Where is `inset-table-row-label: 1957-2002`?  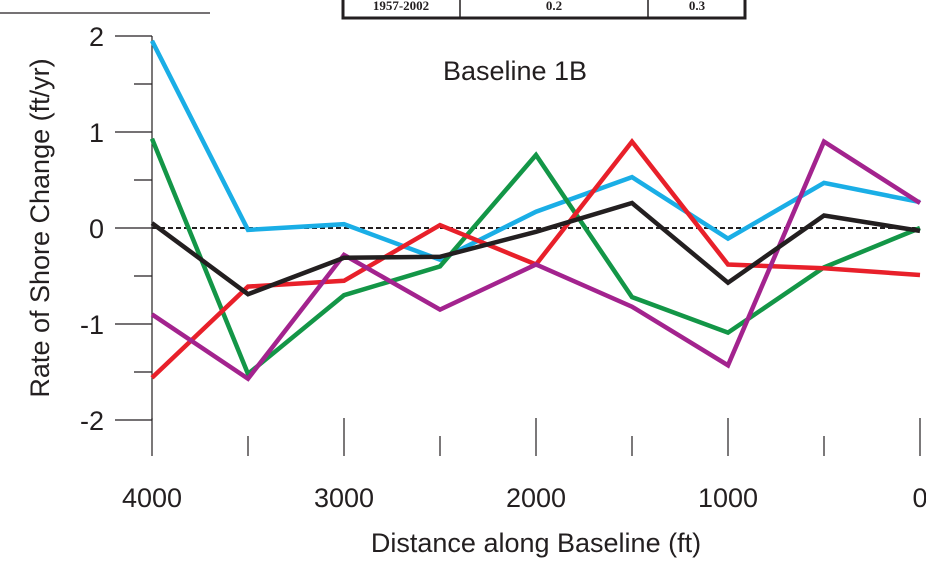
inset-table-row-label: 1957-2002 is located at coordinates (401, 6).